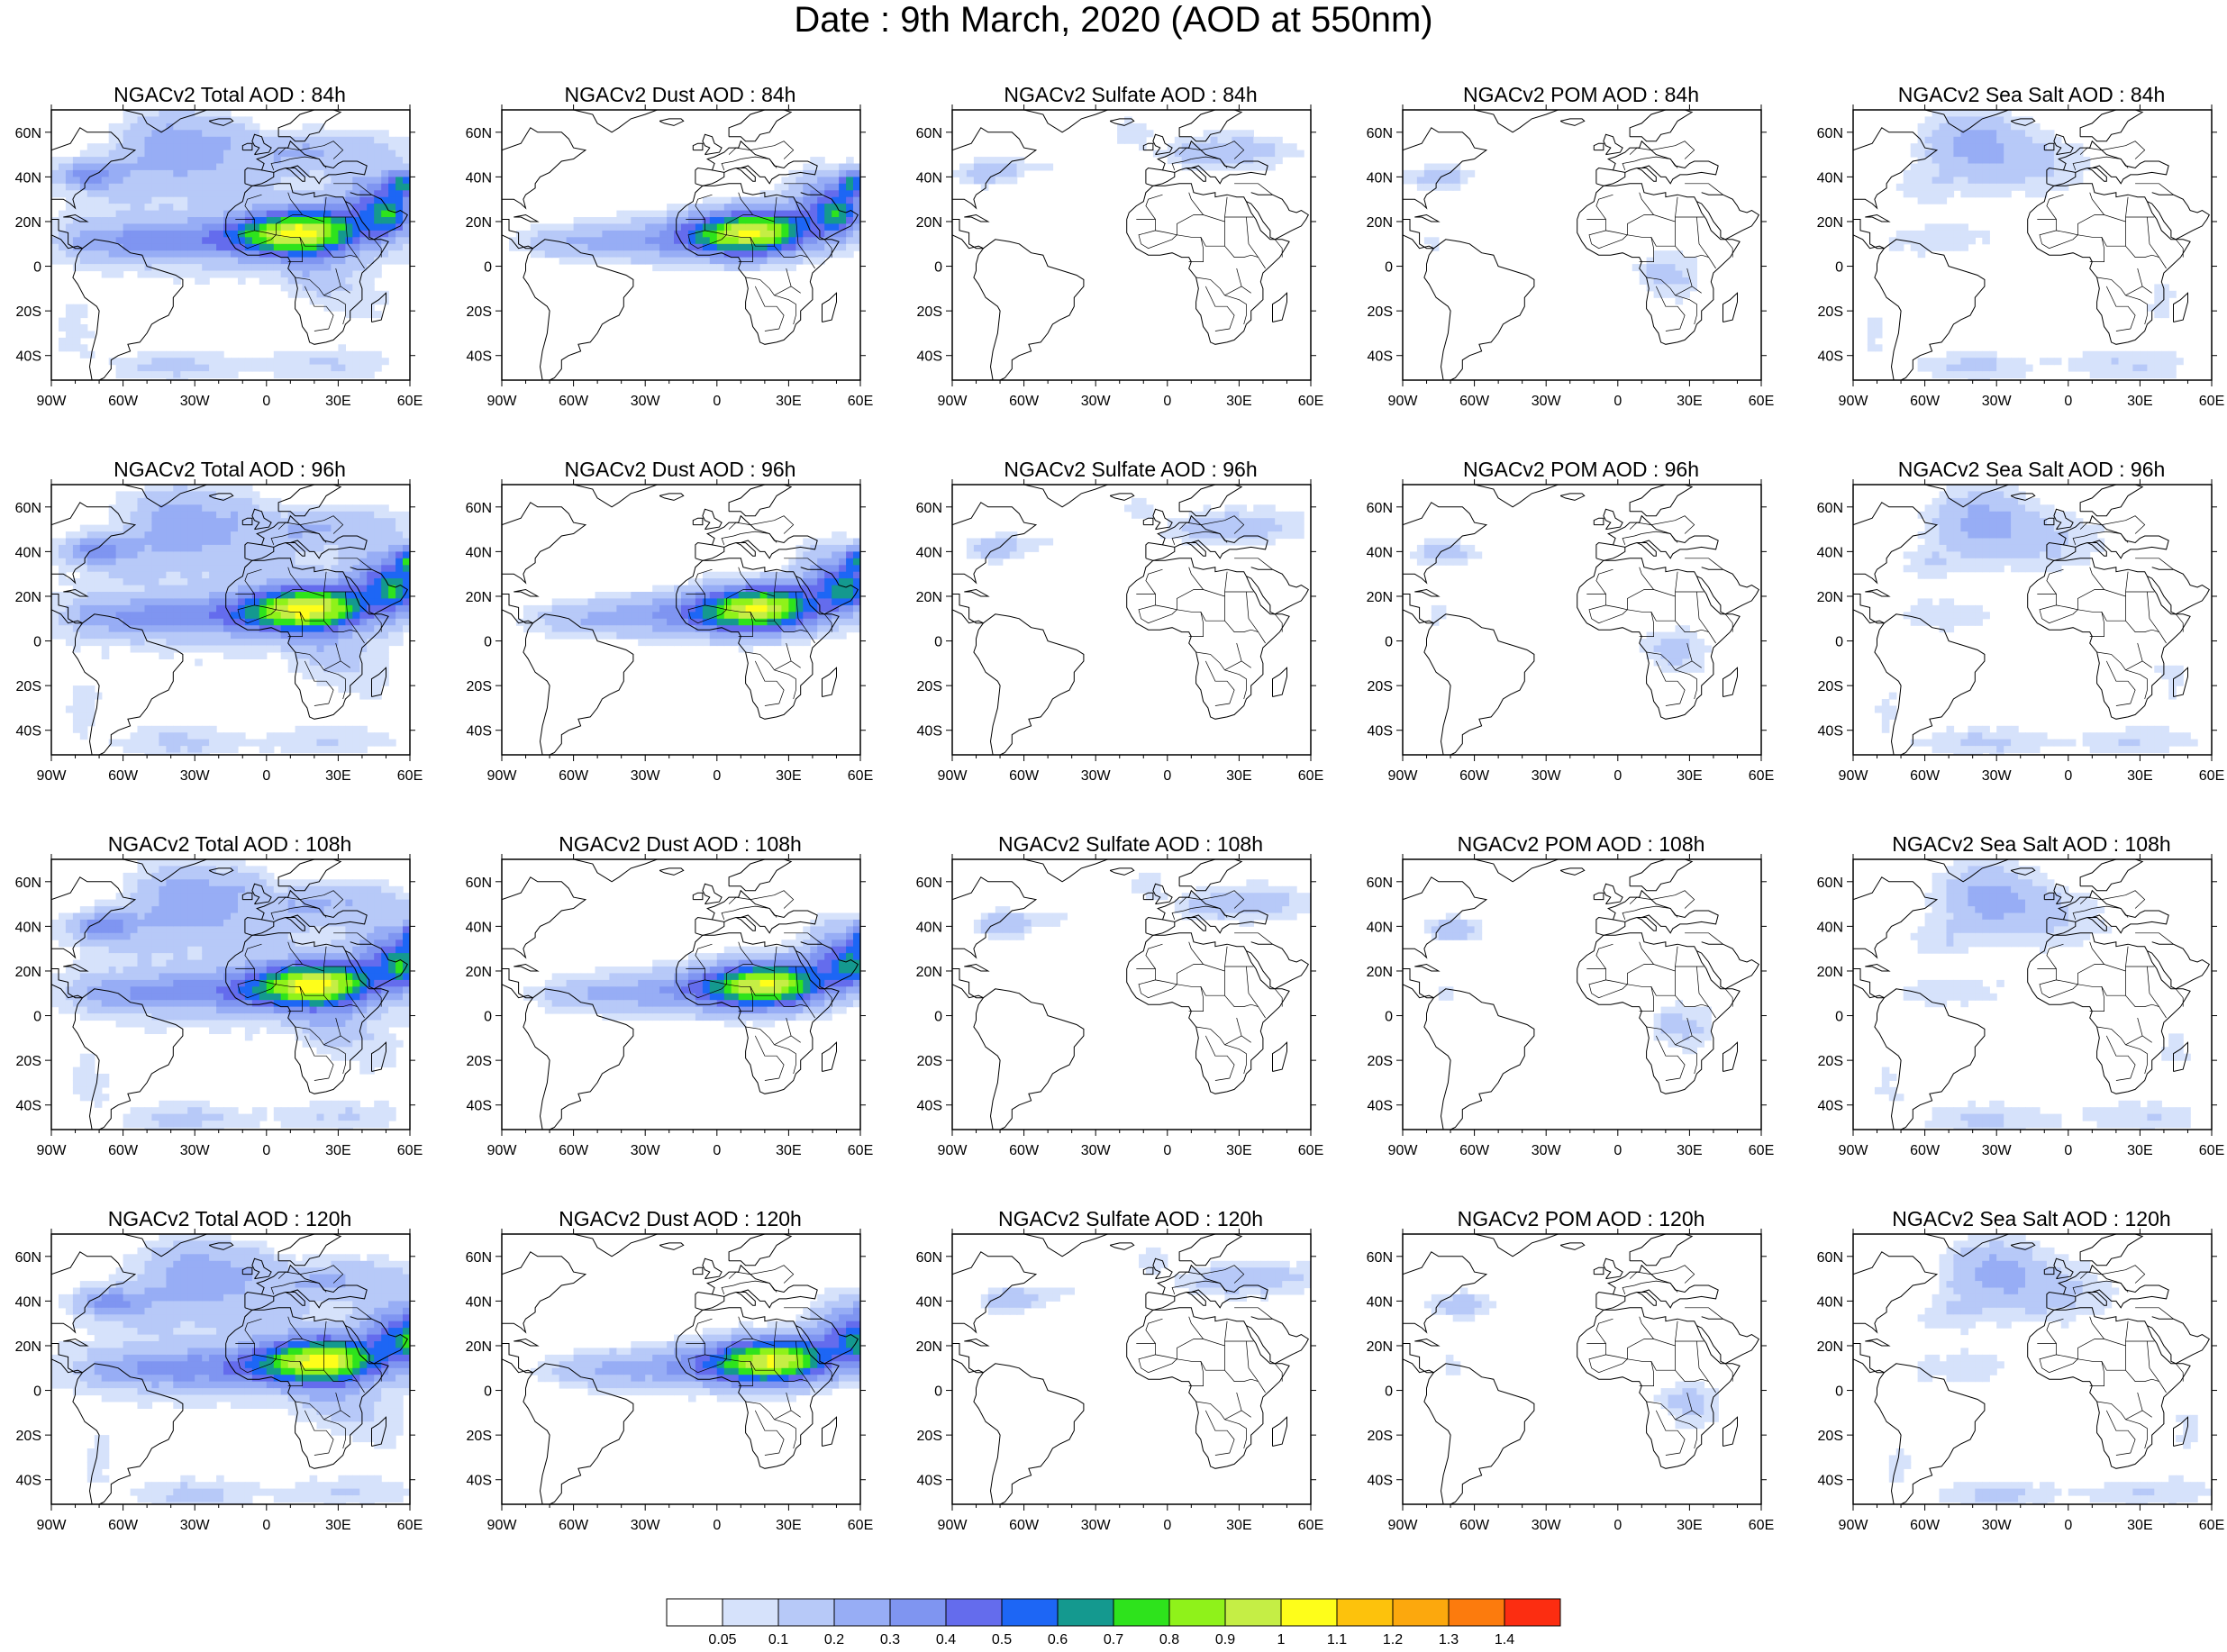  I want to click on colorbar-label: 1, so click(1281, 1639).